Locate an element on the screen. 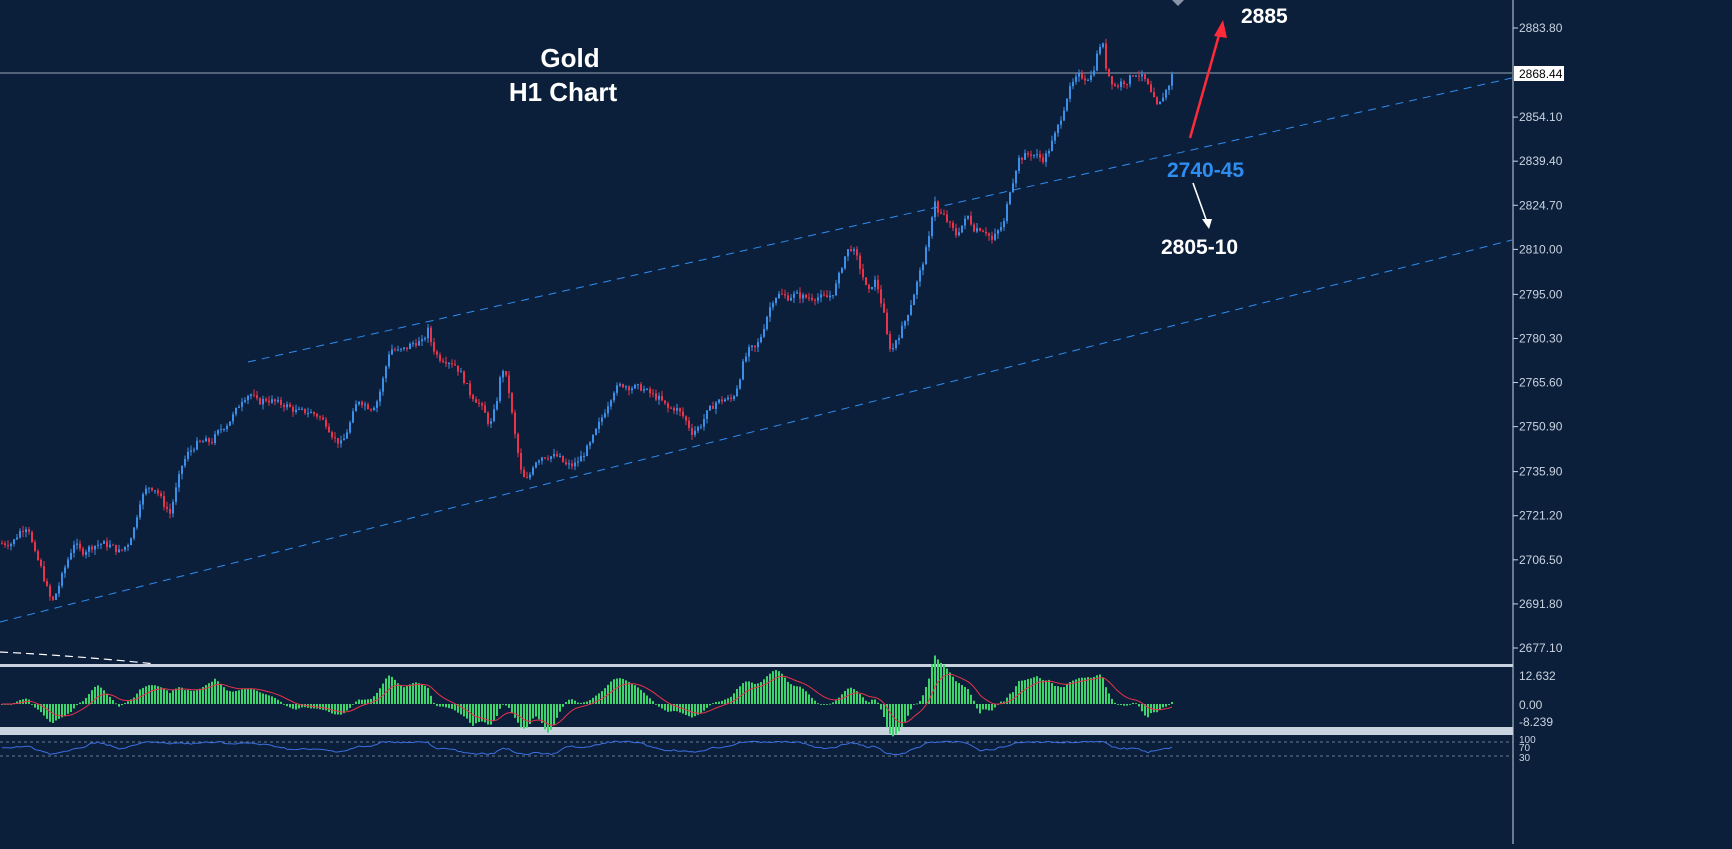  target-up-label: 2885 is located at coordinates (1264, 16).